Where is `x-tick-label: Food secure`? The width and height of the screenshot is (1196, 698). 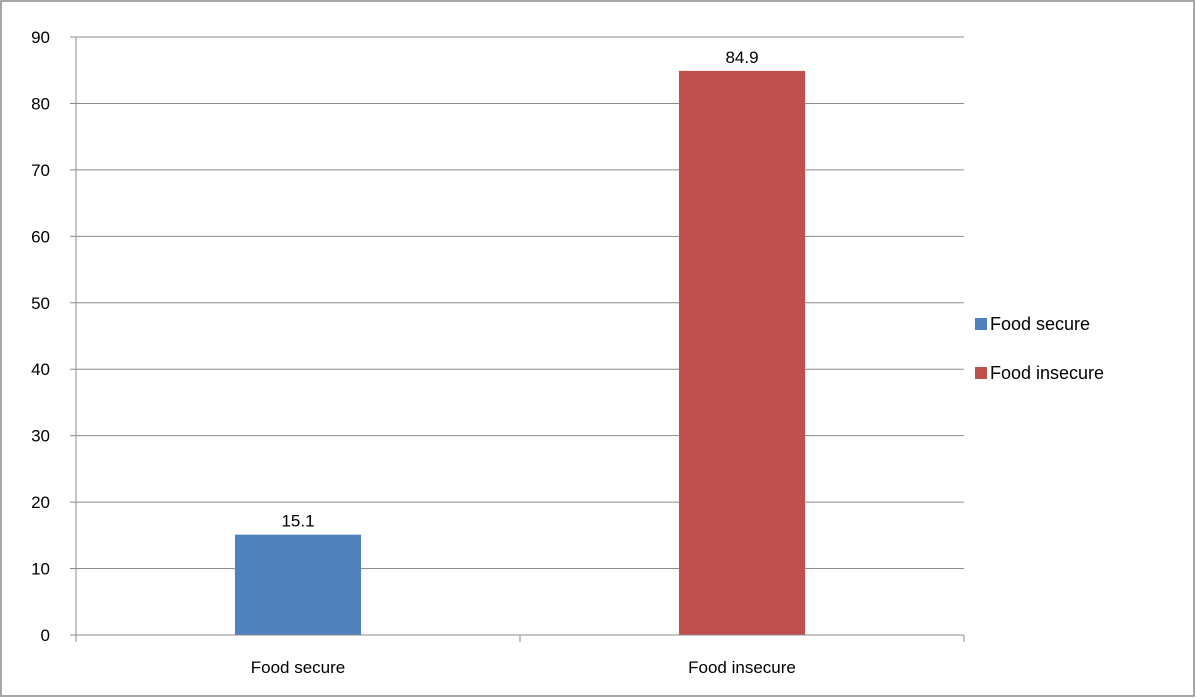
x-tick-label: Food secure is located at coordinates (298, 667).